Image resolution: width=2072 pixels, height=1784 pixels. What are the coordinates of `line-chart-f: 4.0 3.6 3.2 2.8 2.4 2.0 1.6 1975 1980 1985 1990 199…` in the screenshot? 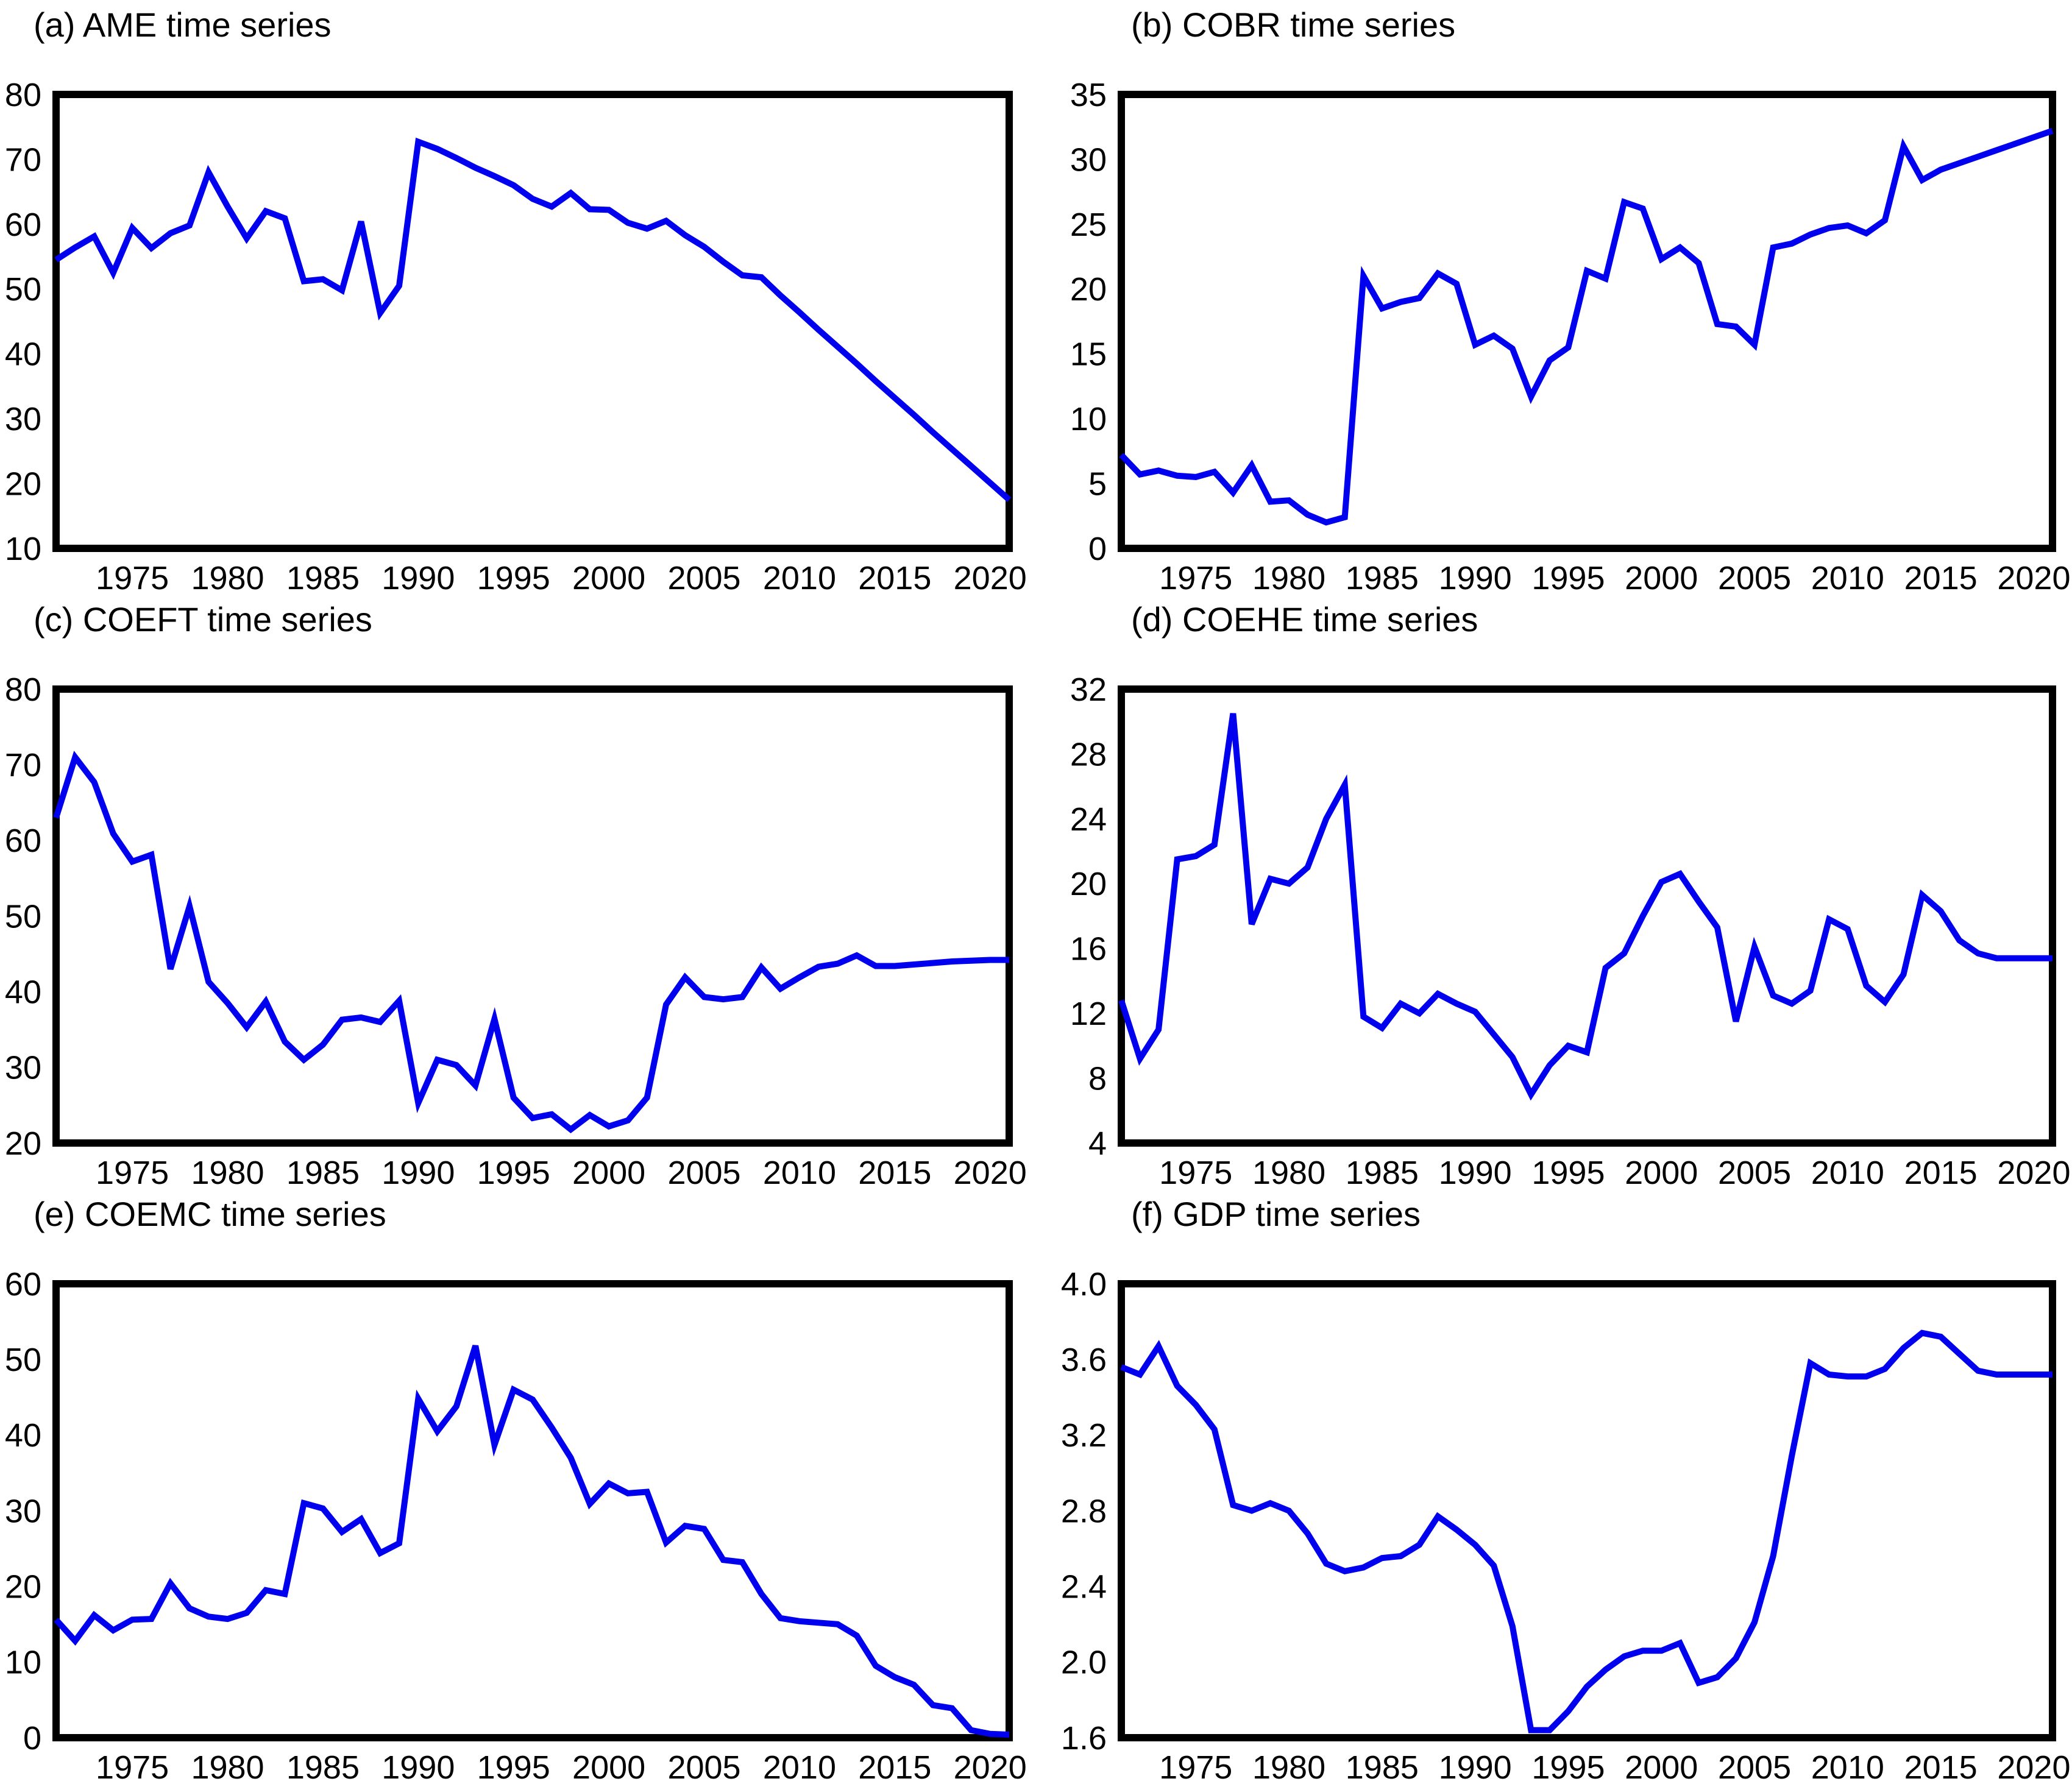 It's located at (1566, 1525).